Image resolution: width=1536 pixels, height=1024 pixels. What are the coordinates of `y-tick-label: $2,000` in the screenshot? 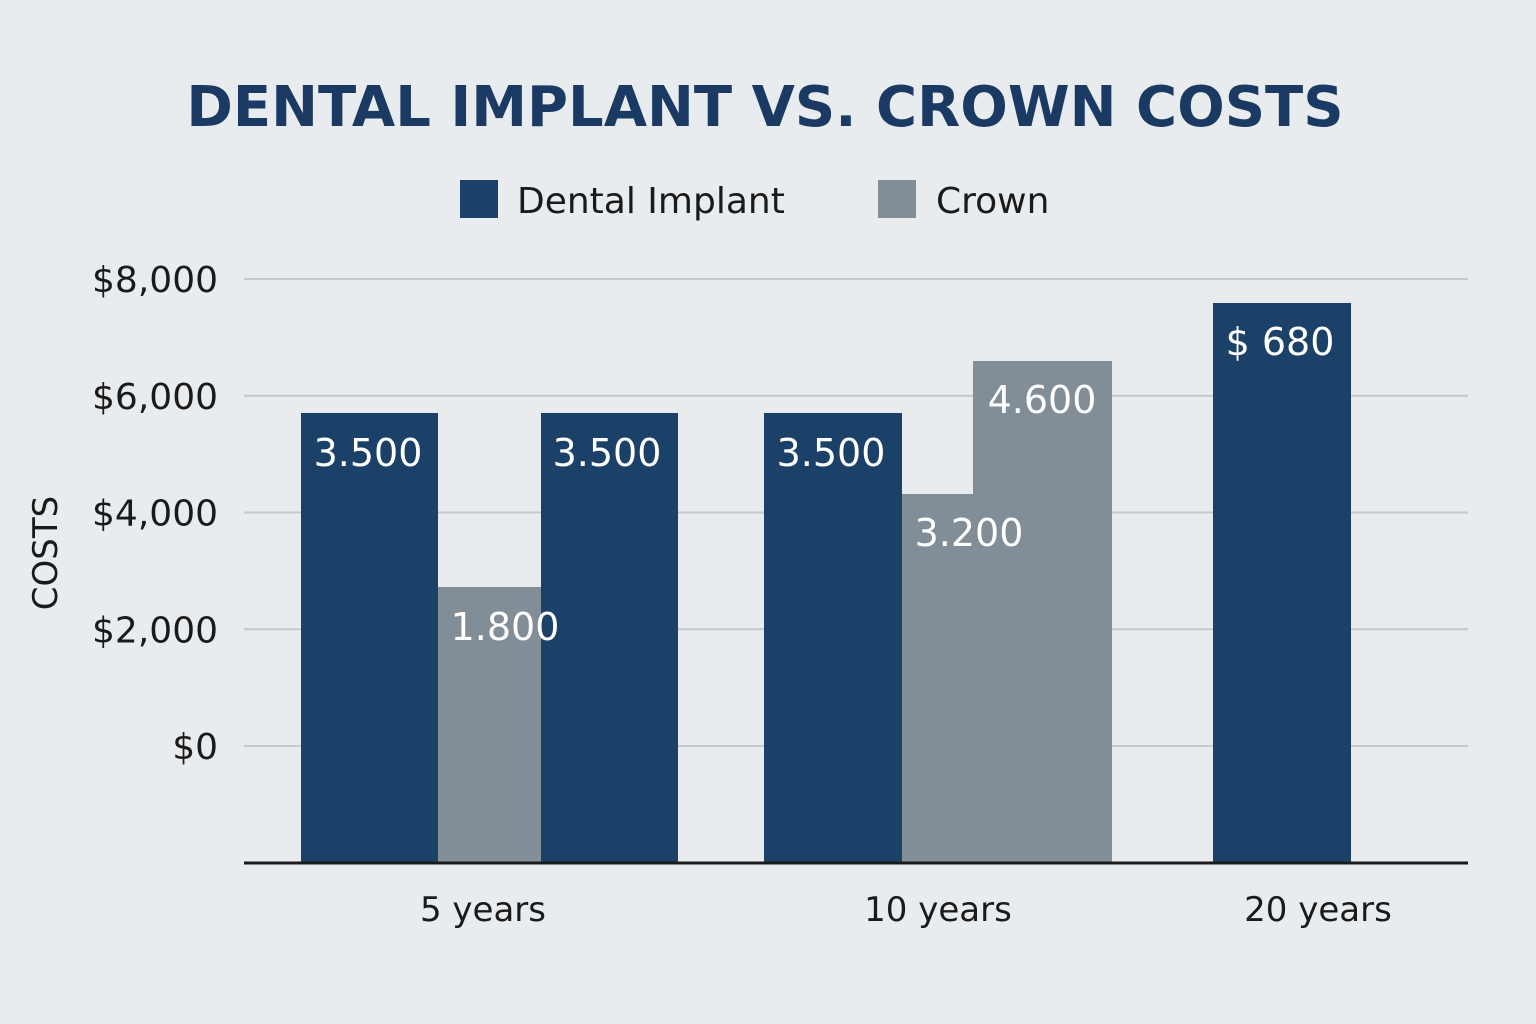 It's located at (155, 630).